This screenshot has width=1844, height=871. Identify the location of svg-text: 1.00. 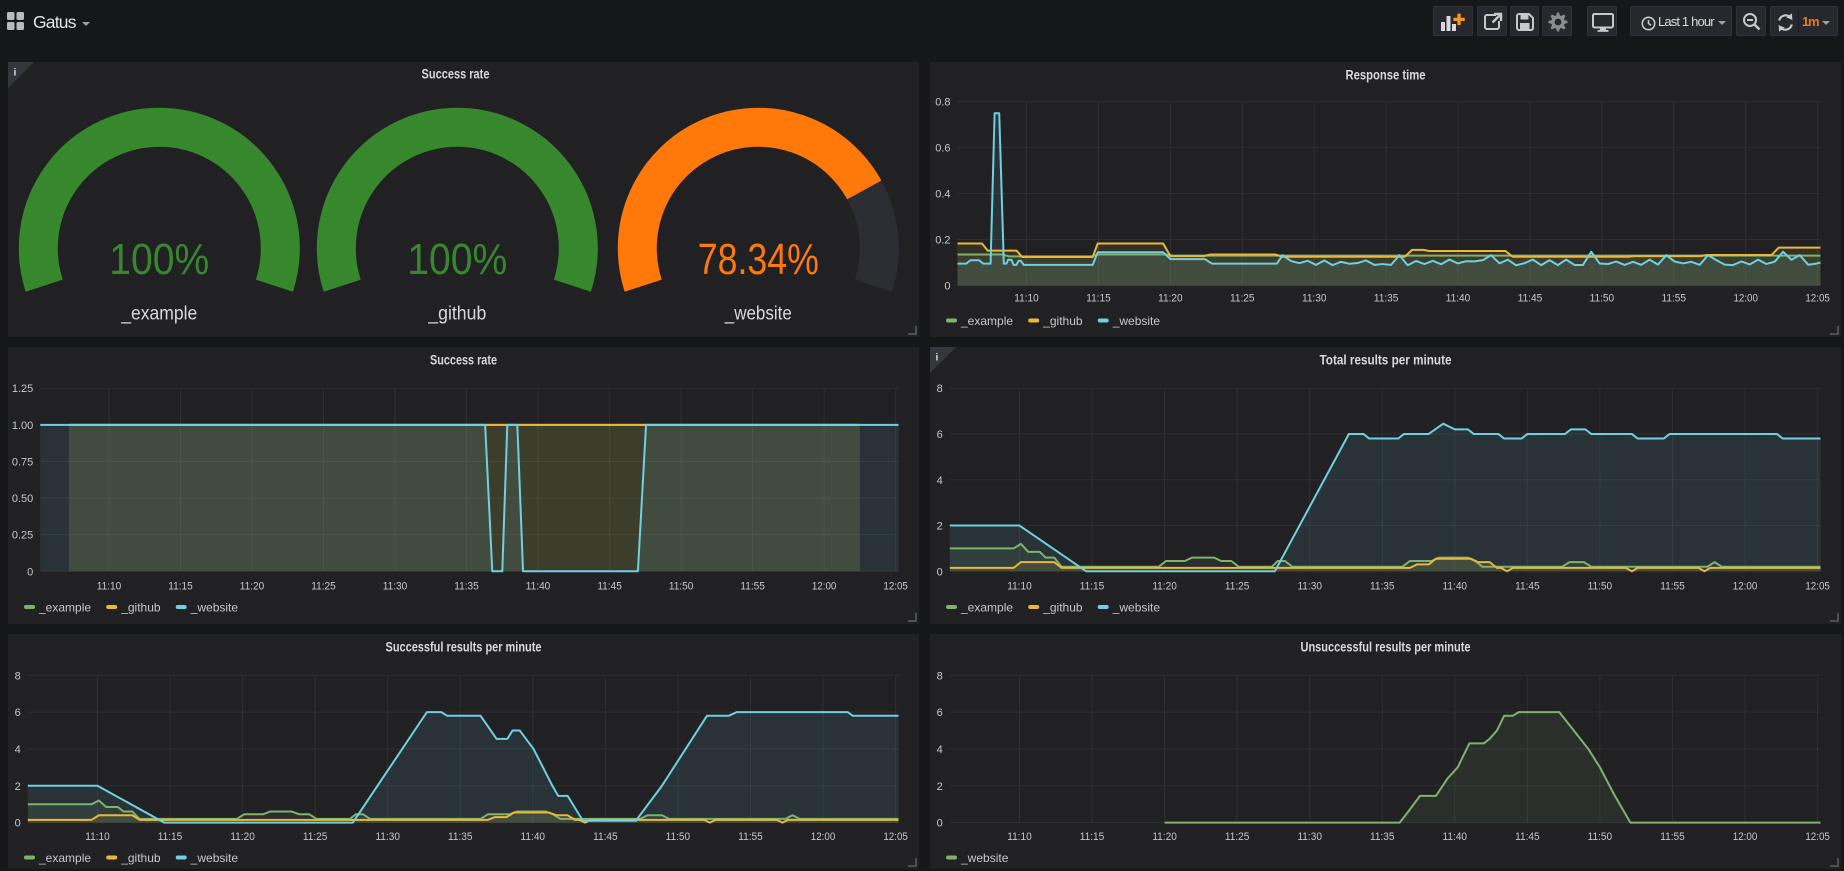
(22, 426).